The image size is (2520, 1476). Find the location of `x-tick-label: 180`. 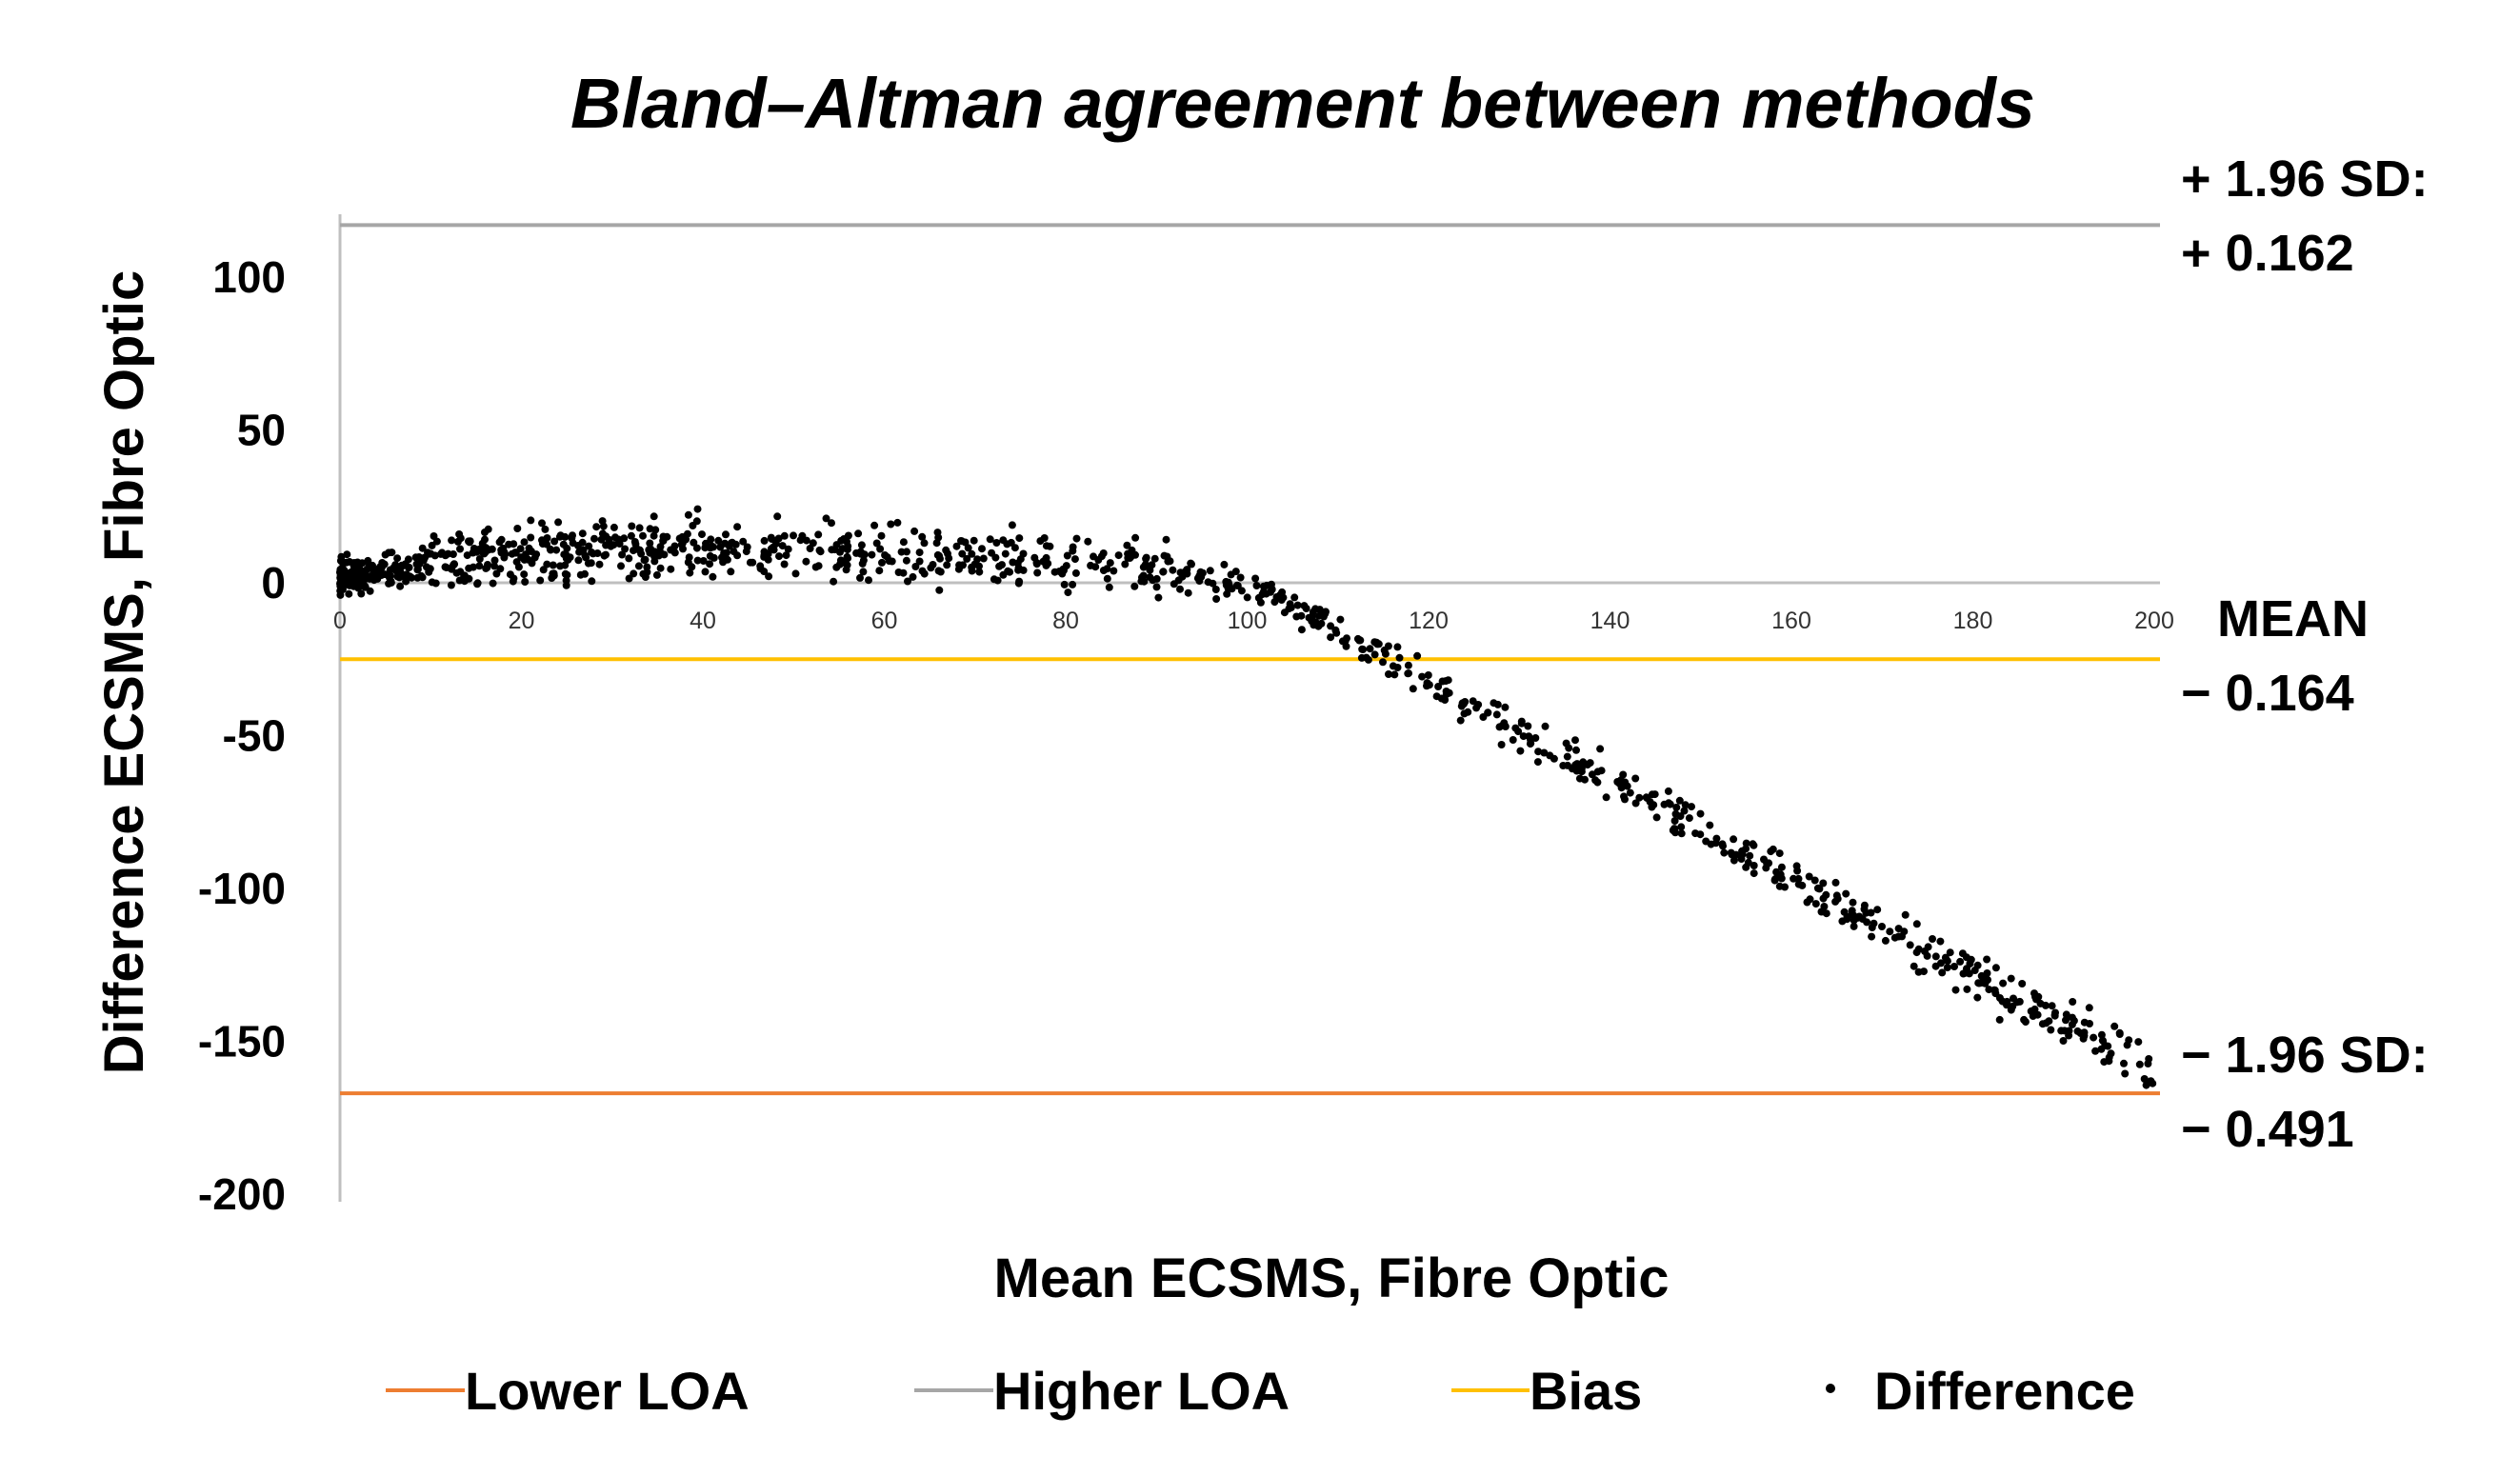

x-tick-label: 180 is located at coordinates (1973, 621).